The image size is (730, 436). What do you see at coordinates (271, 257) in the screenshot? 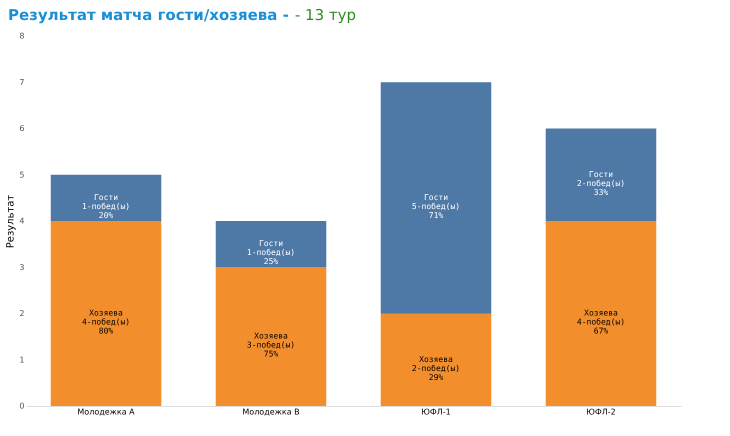
I see `data-label: 1-побед(ы) 25%` at bounding box center [271, 257].